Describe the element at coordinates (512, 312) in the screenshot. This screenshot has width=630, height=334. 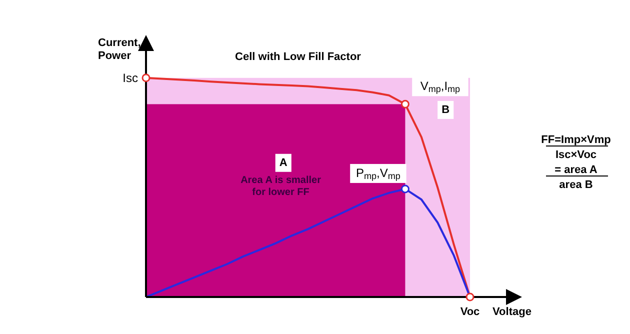
I see `x-axis-title: Voltage` at that location.